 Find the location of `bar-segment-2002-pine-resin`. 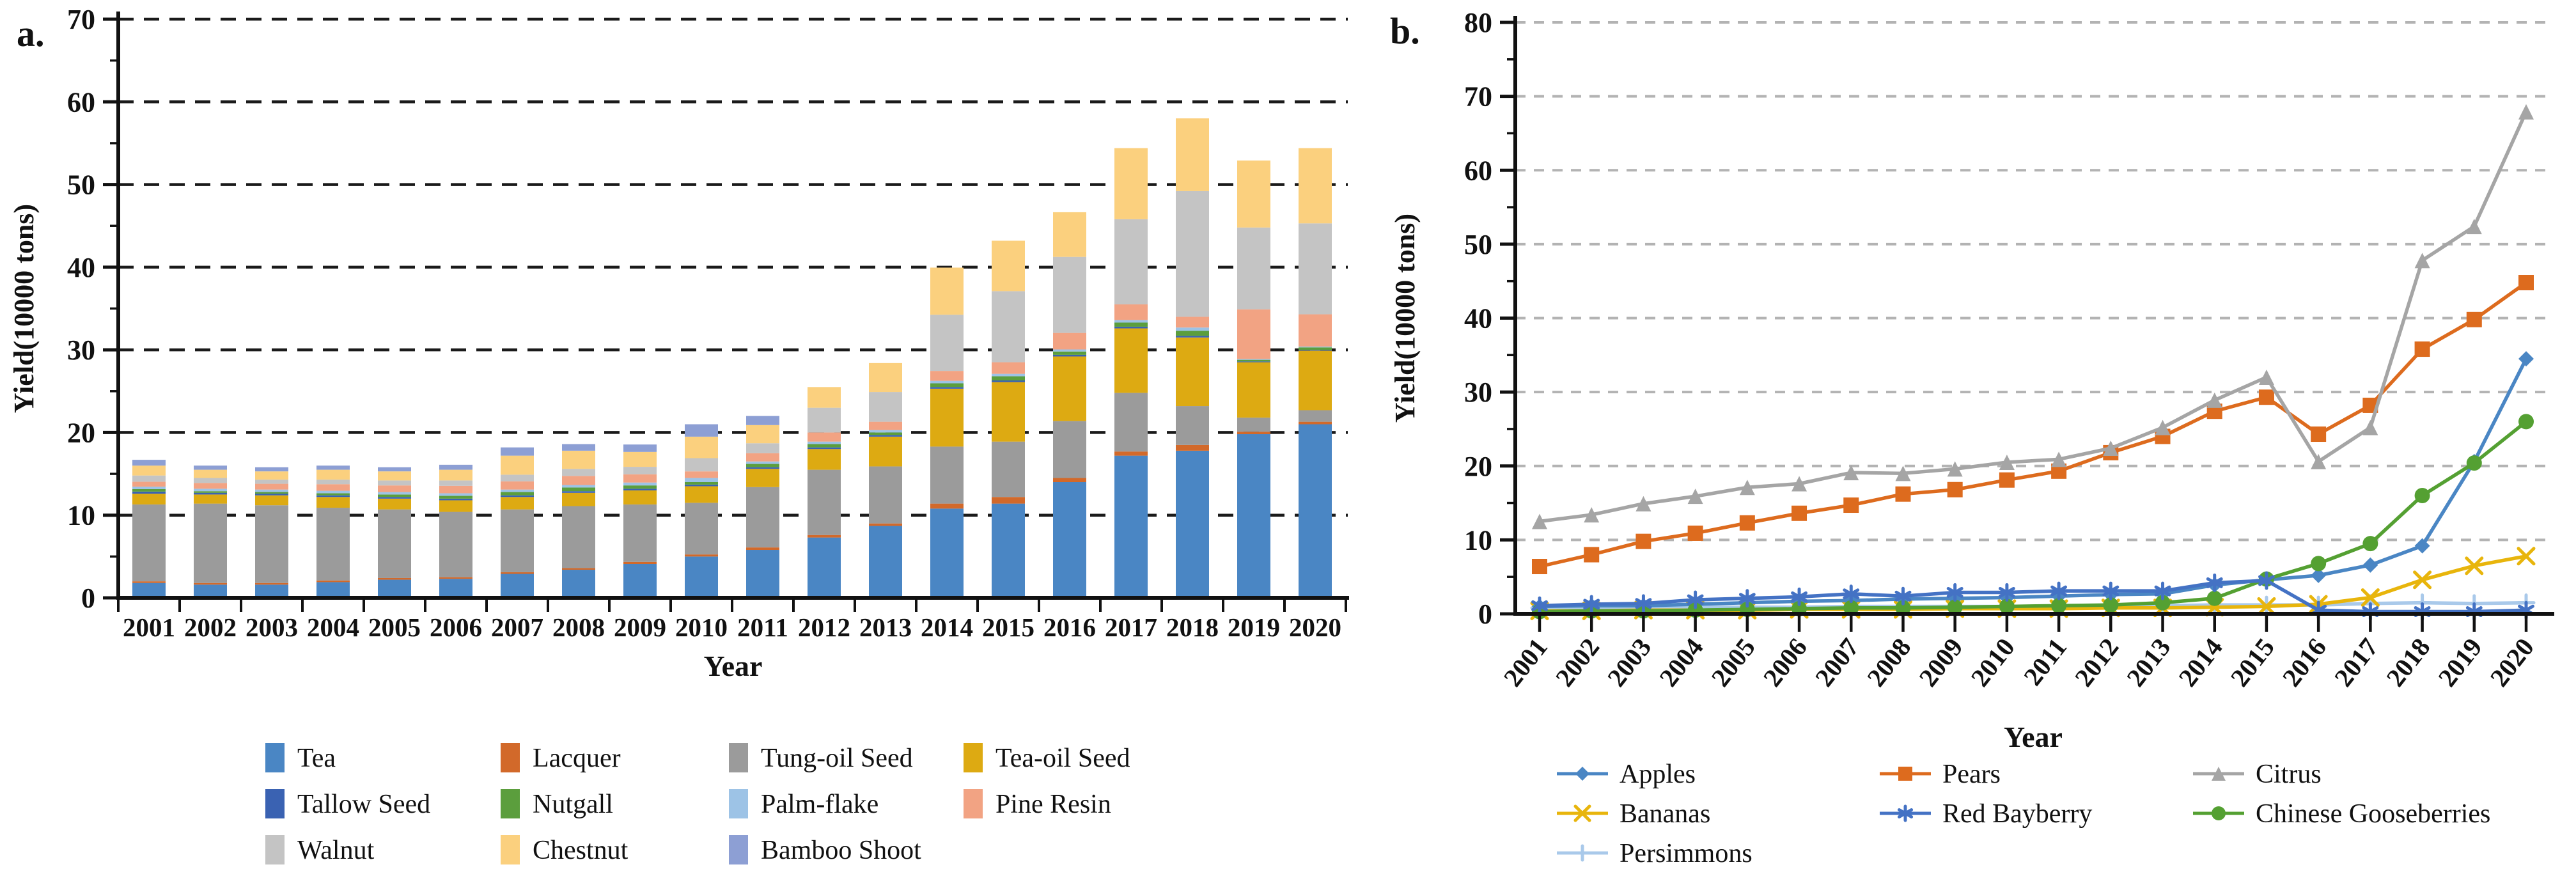

bar-segment-2002-pine-resin is located at coordinates (210, 486).